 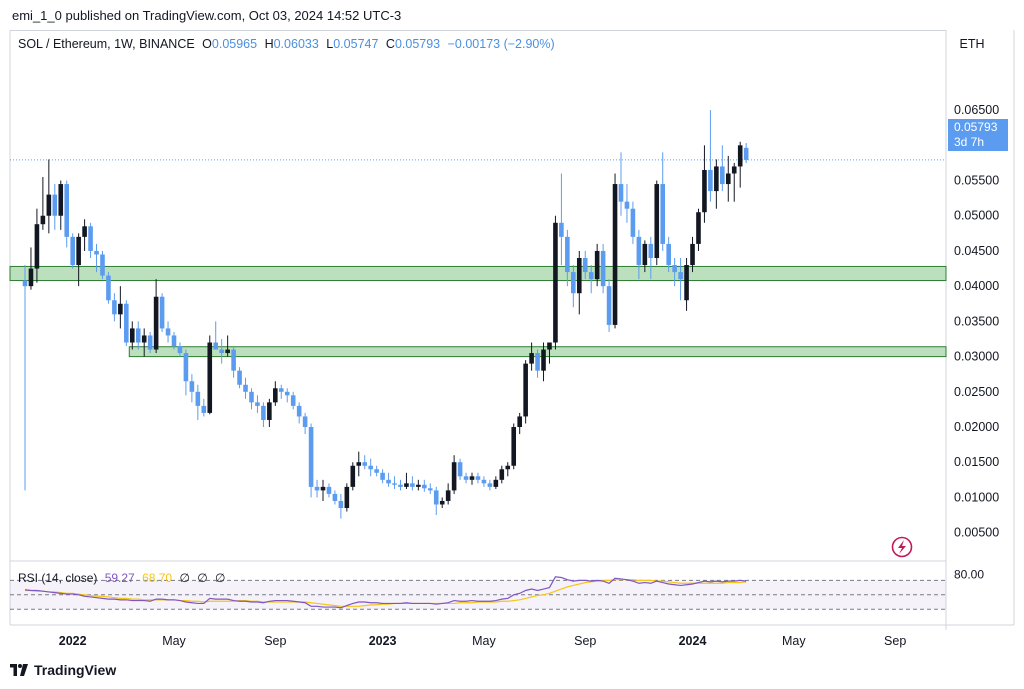 What do you see at coordinates (976, 462) in the screenshot?
I see `price-tick-label: 0.01500` at bounding box center [976, 462].